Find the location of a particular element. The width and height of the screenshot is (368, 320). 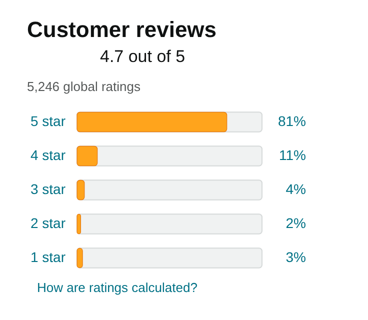

data-label: 11% is located at coordinates (292, 155).